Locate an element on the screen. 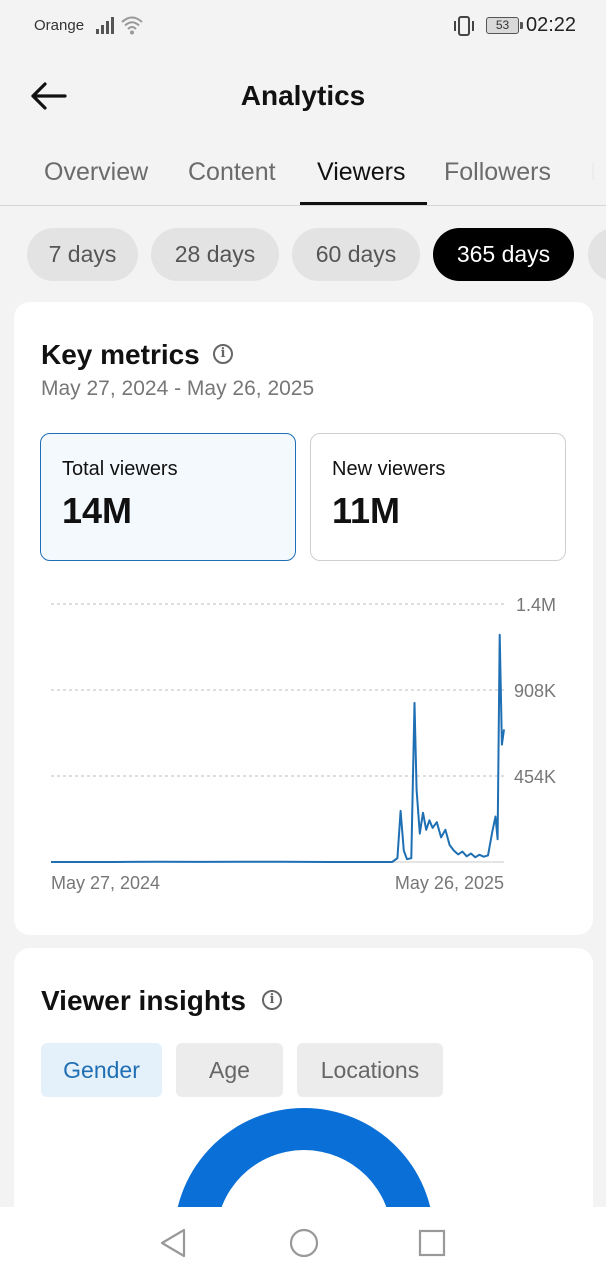 The height and width of the screenshot is (1280, 606). metric-label: New viewers is located at coordinates (389, 469).